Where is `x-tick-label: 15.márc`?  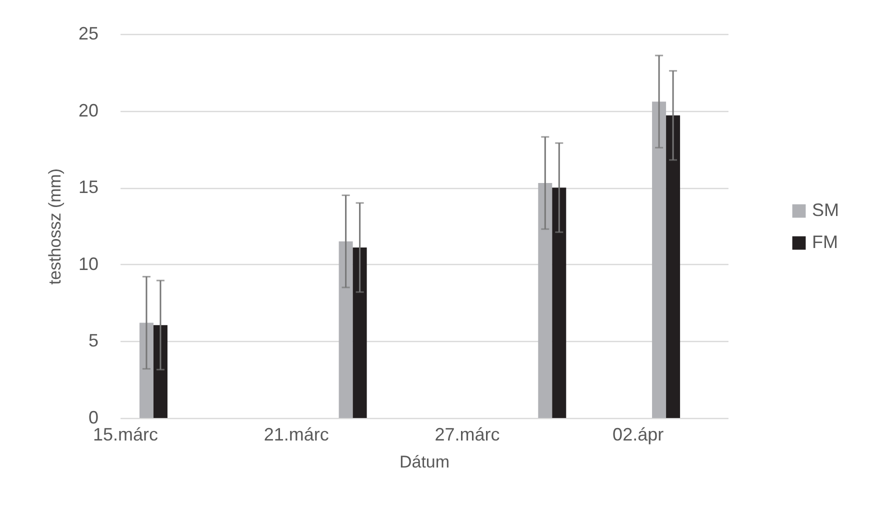
x-tick-label: 15.márc is located at coordinates (125, 434).